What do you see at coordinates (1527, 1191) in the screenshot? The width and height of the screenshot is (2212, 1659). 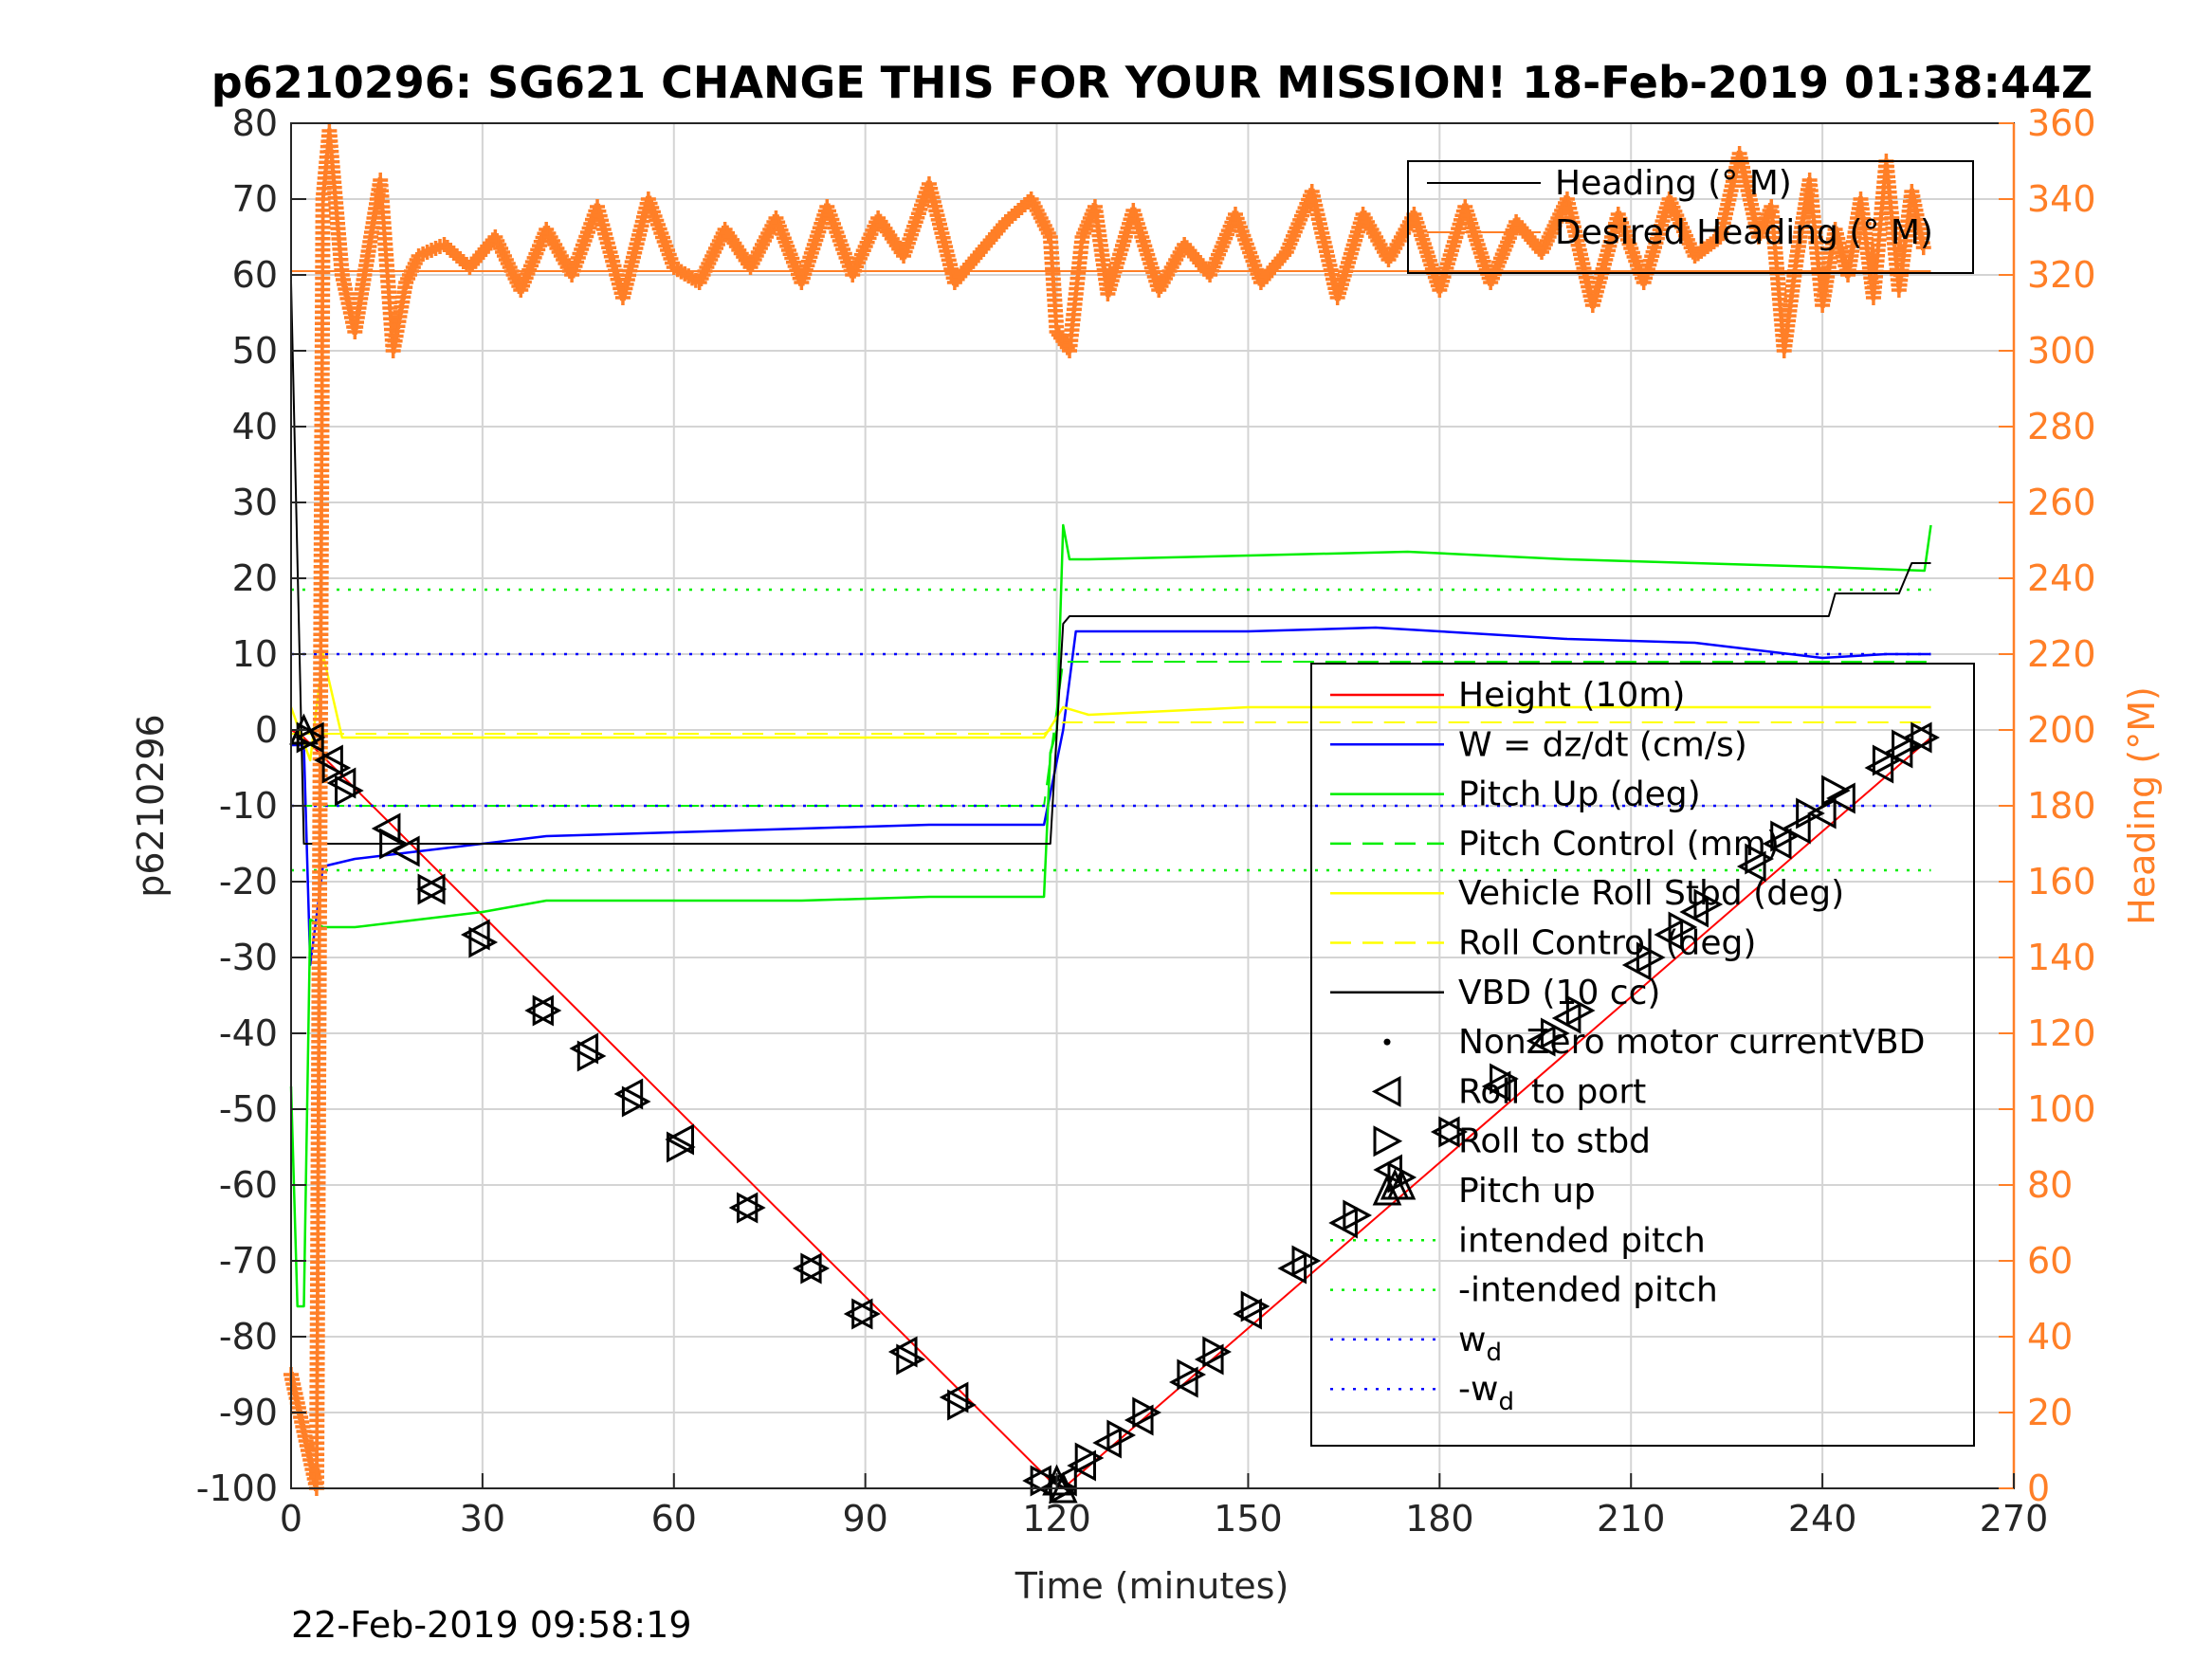 I see `legend-entry-label: Pitch up` at bounding box center [1527, 1191].